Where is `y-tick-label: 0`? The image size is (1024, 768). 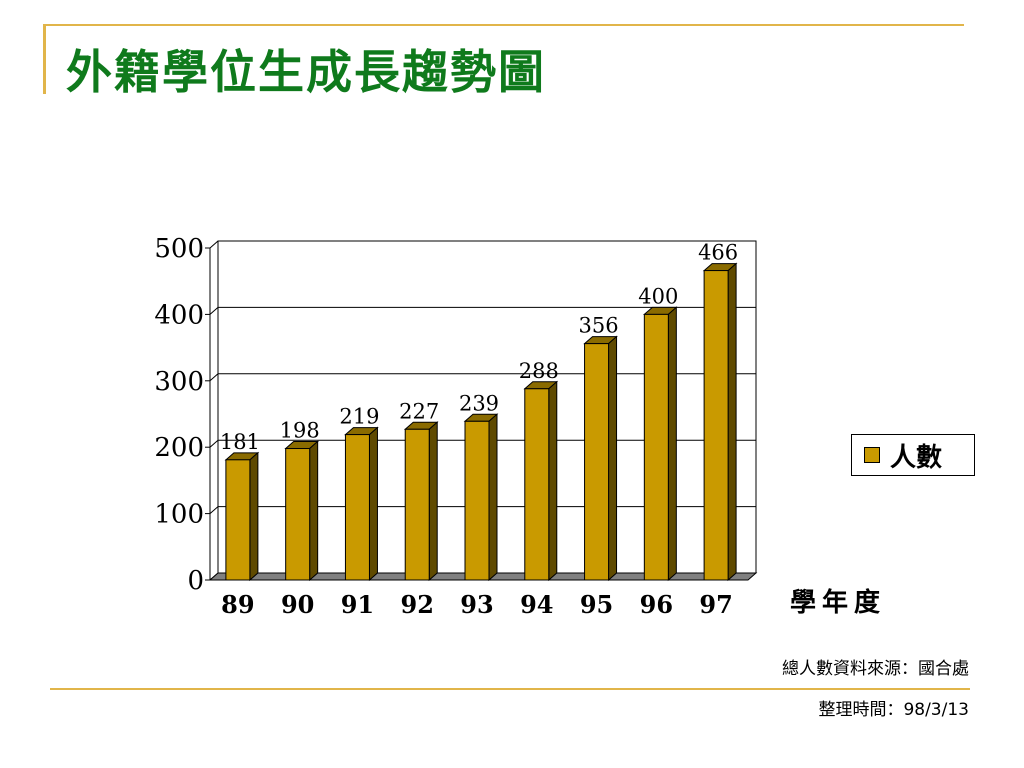
y-tick-label: 0 is located at coordinates (195, 581).